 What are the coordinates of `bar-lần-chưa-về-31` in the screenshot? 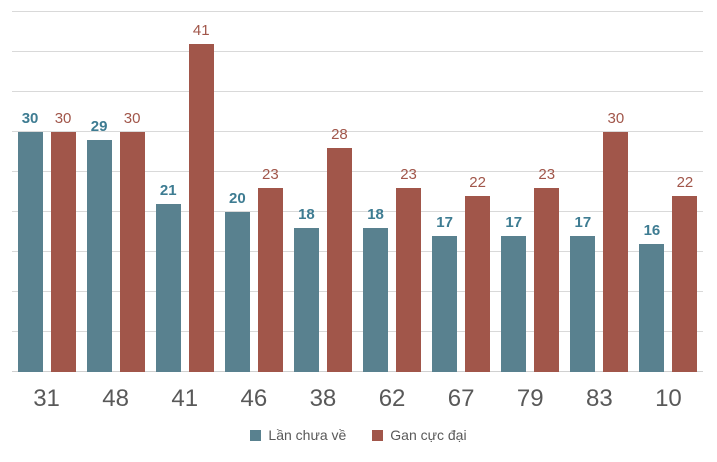 It's located at (30, 252).